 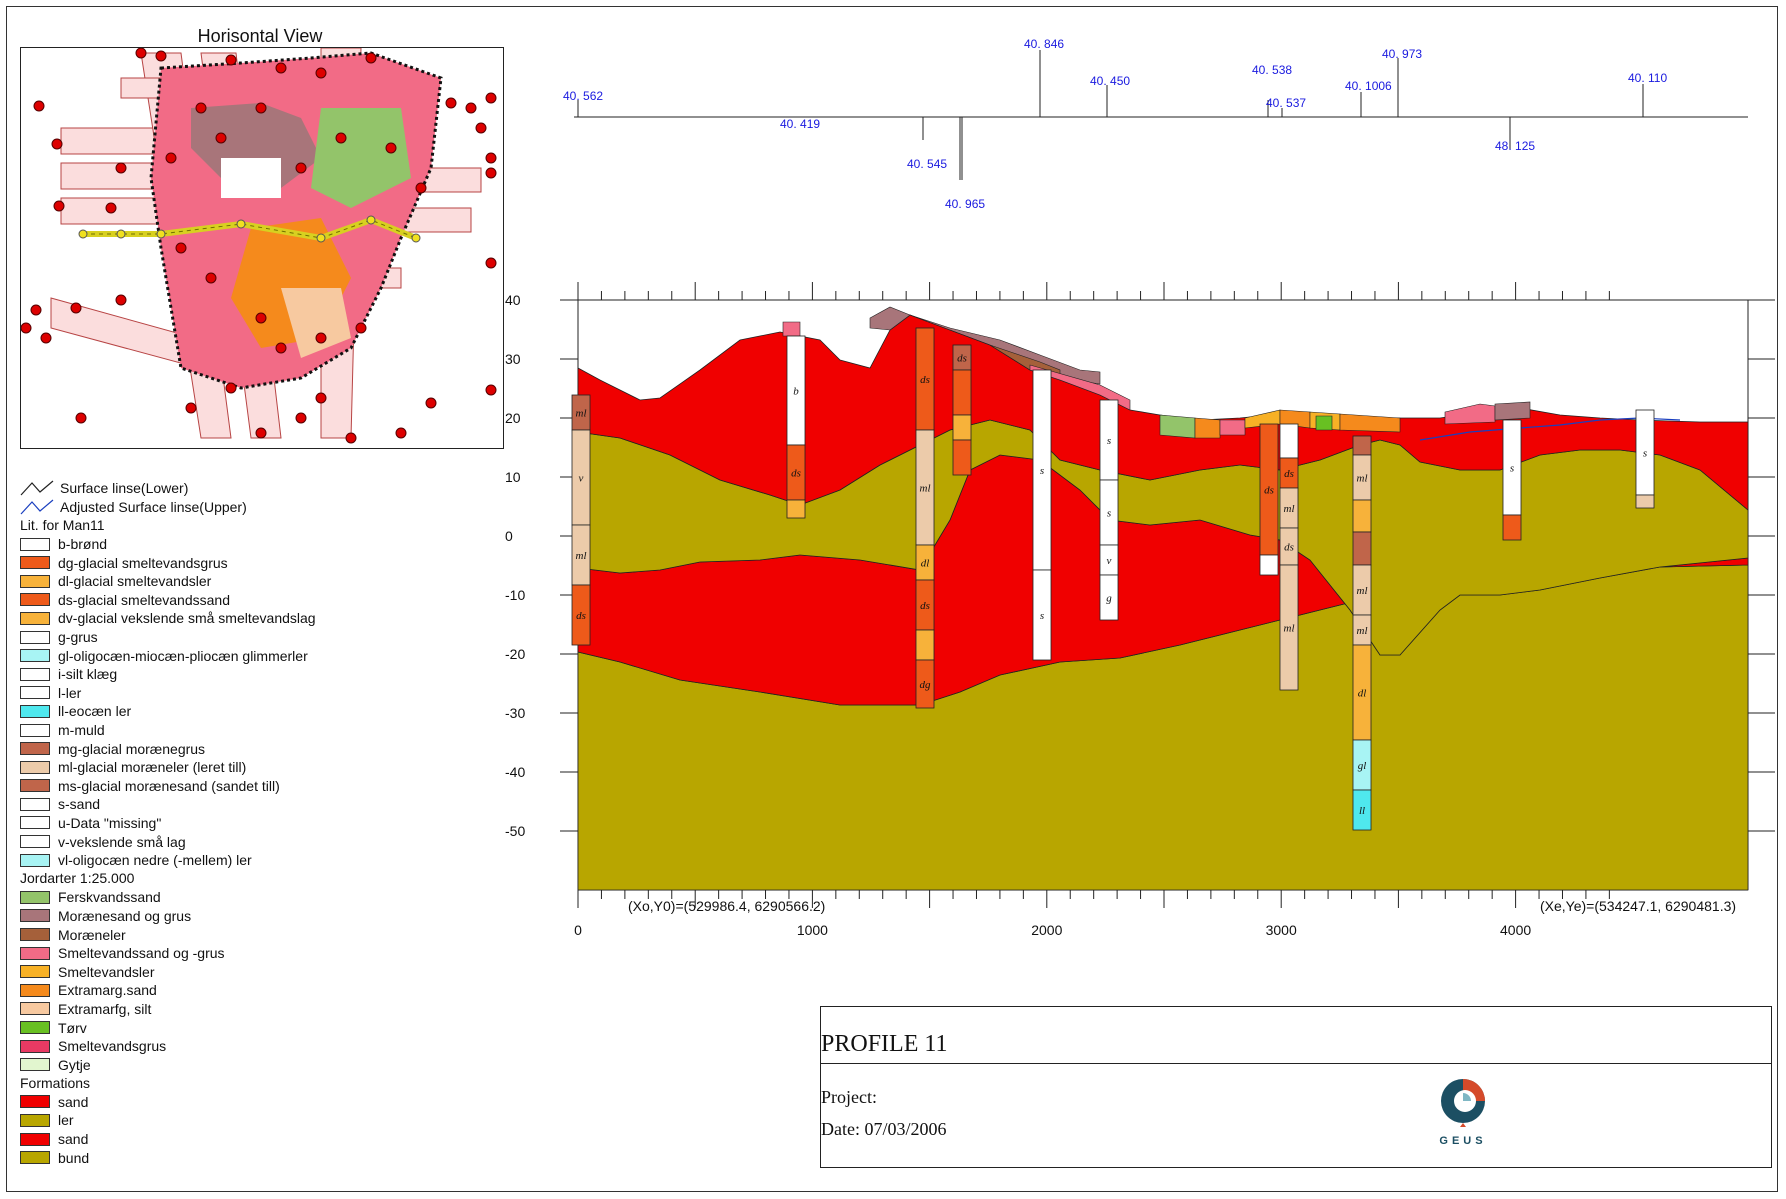 What do you see at coordinates (153, 506) in the screenshot?
I see `legend-surface-upper-label: Adjusted Surface linse(Upper)` at bounding box center [153, 506].